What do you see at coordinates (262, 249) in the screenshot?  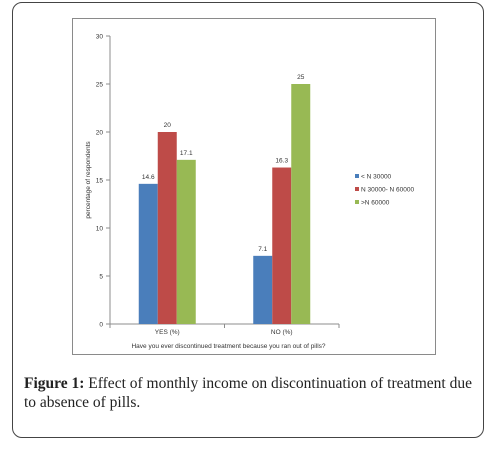 I see `data-label: 7.1` at bounding box center [262, 249].